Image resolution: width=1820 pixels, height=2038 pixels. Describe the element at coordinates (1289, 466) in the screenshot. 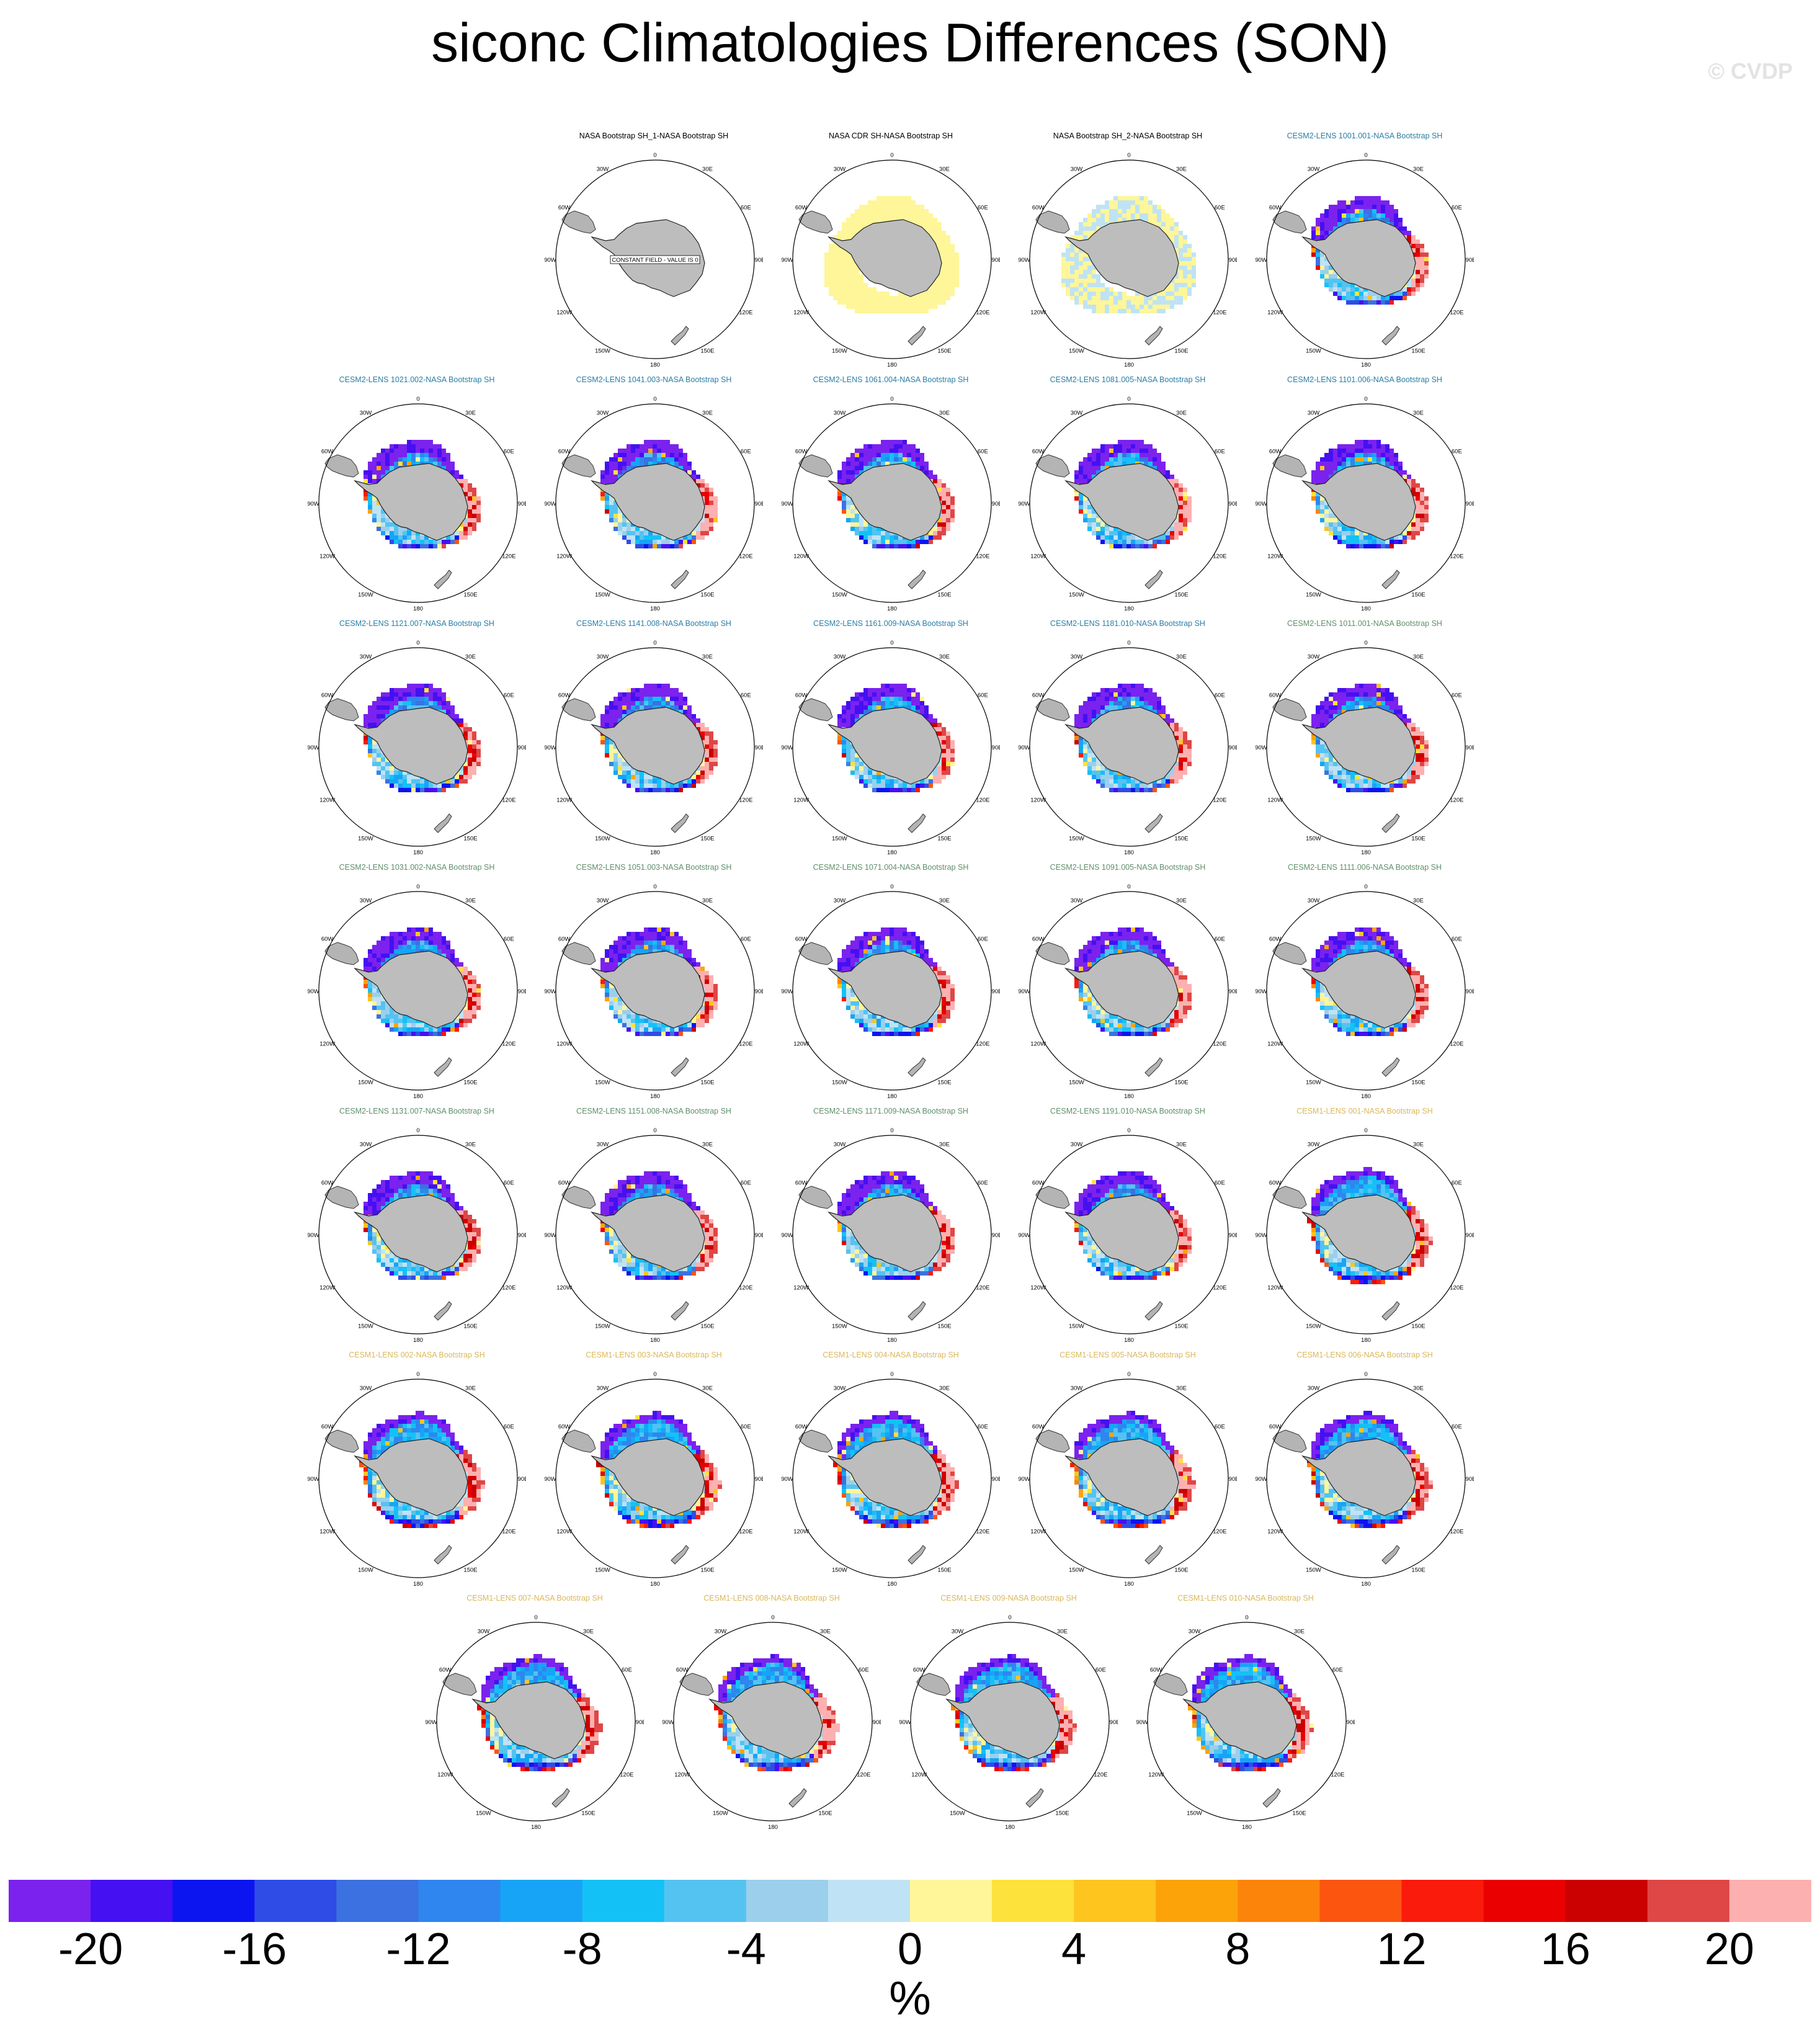

I see `south-america-landmass` at that location.